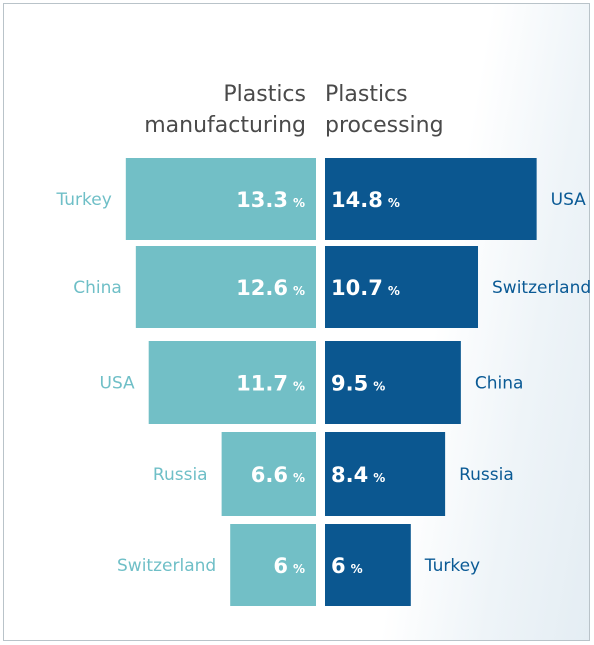  Describe the element at coordinates (293, 110) in the screenshot. I see `column-headers: Plastics manufacturing Plastics processing` at that location.